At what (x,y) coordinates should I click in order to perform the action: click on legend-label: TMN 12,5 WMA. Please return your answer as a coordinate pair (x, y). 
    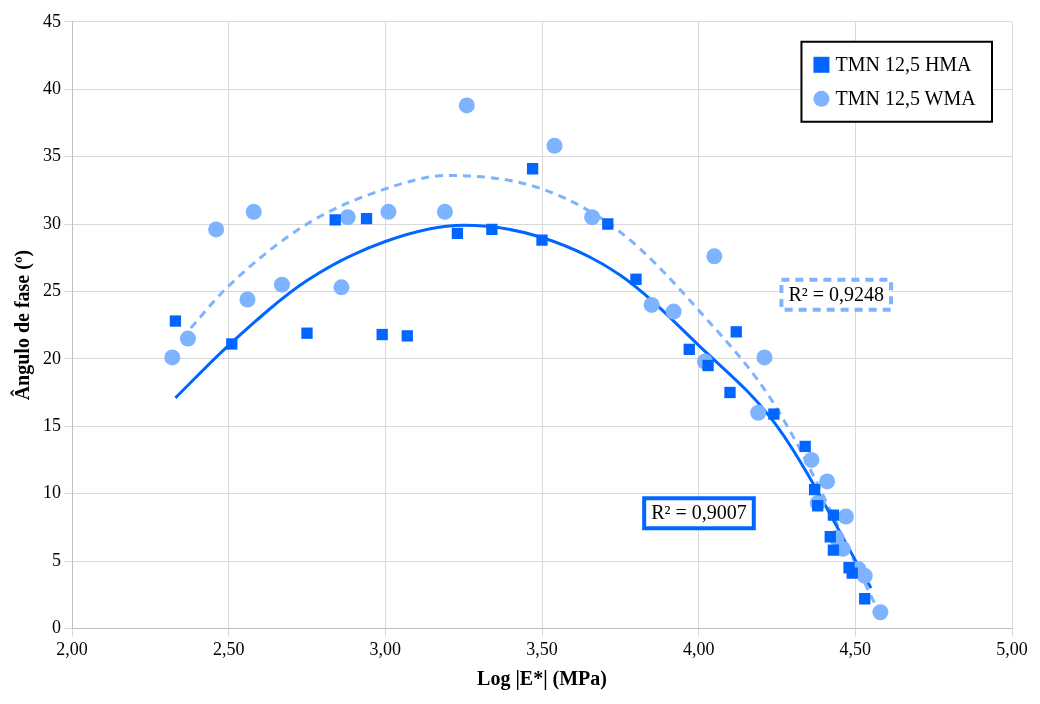
    Looking at the image, I should click on (906, 98).